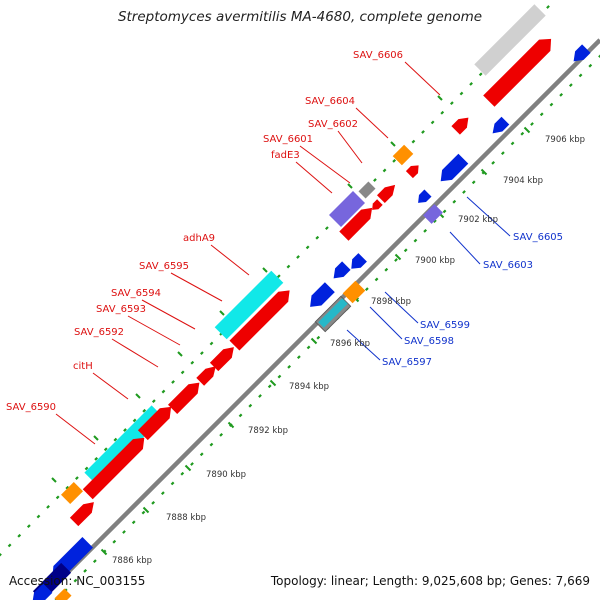 Image resolution: width=600 pixels, height=600 pixels. What do you see at coordinates (285, 155) in the screenshot?
I see `gene-label-fadE3: fadE3` at bounding box center [285, 155].